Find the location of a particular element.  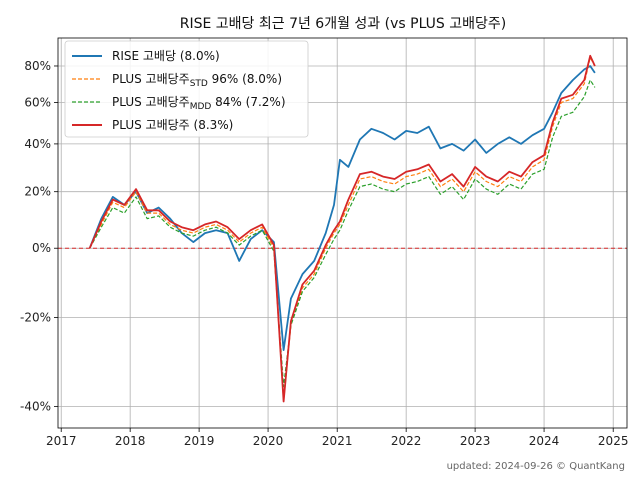

x-tick-label-1: 2018 is located at coordinates (130, 441).